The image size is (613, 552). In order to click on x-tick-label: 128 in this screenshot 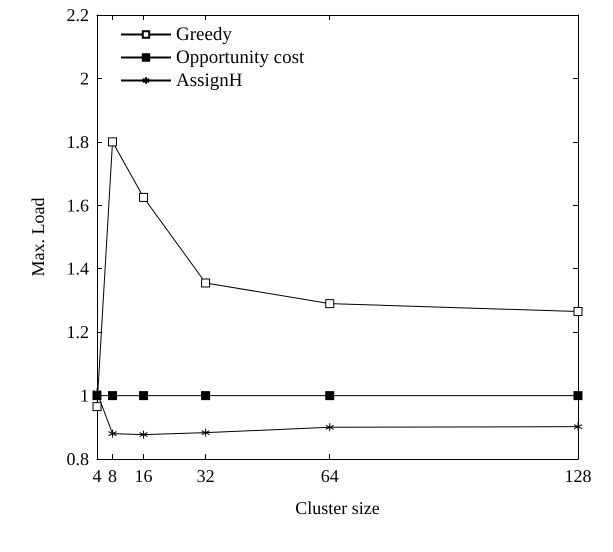, I will do `click(578, 476)`.